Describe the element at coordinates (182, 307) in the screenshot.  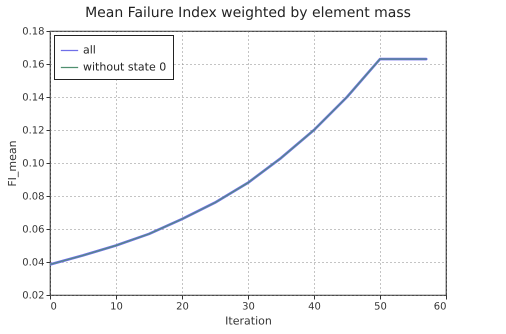
I see `x-tick-label: 20` at that location.